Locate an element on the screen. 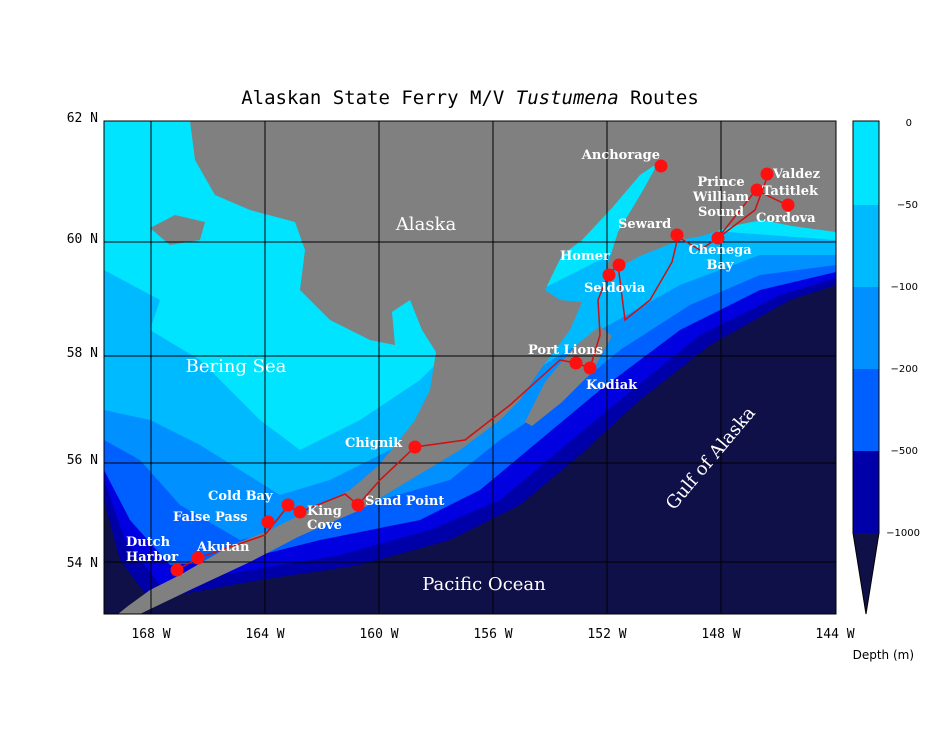 The width and height of the screenshot is (926, 737). port-label-line: Cordova is located at coordinates (786, 218).